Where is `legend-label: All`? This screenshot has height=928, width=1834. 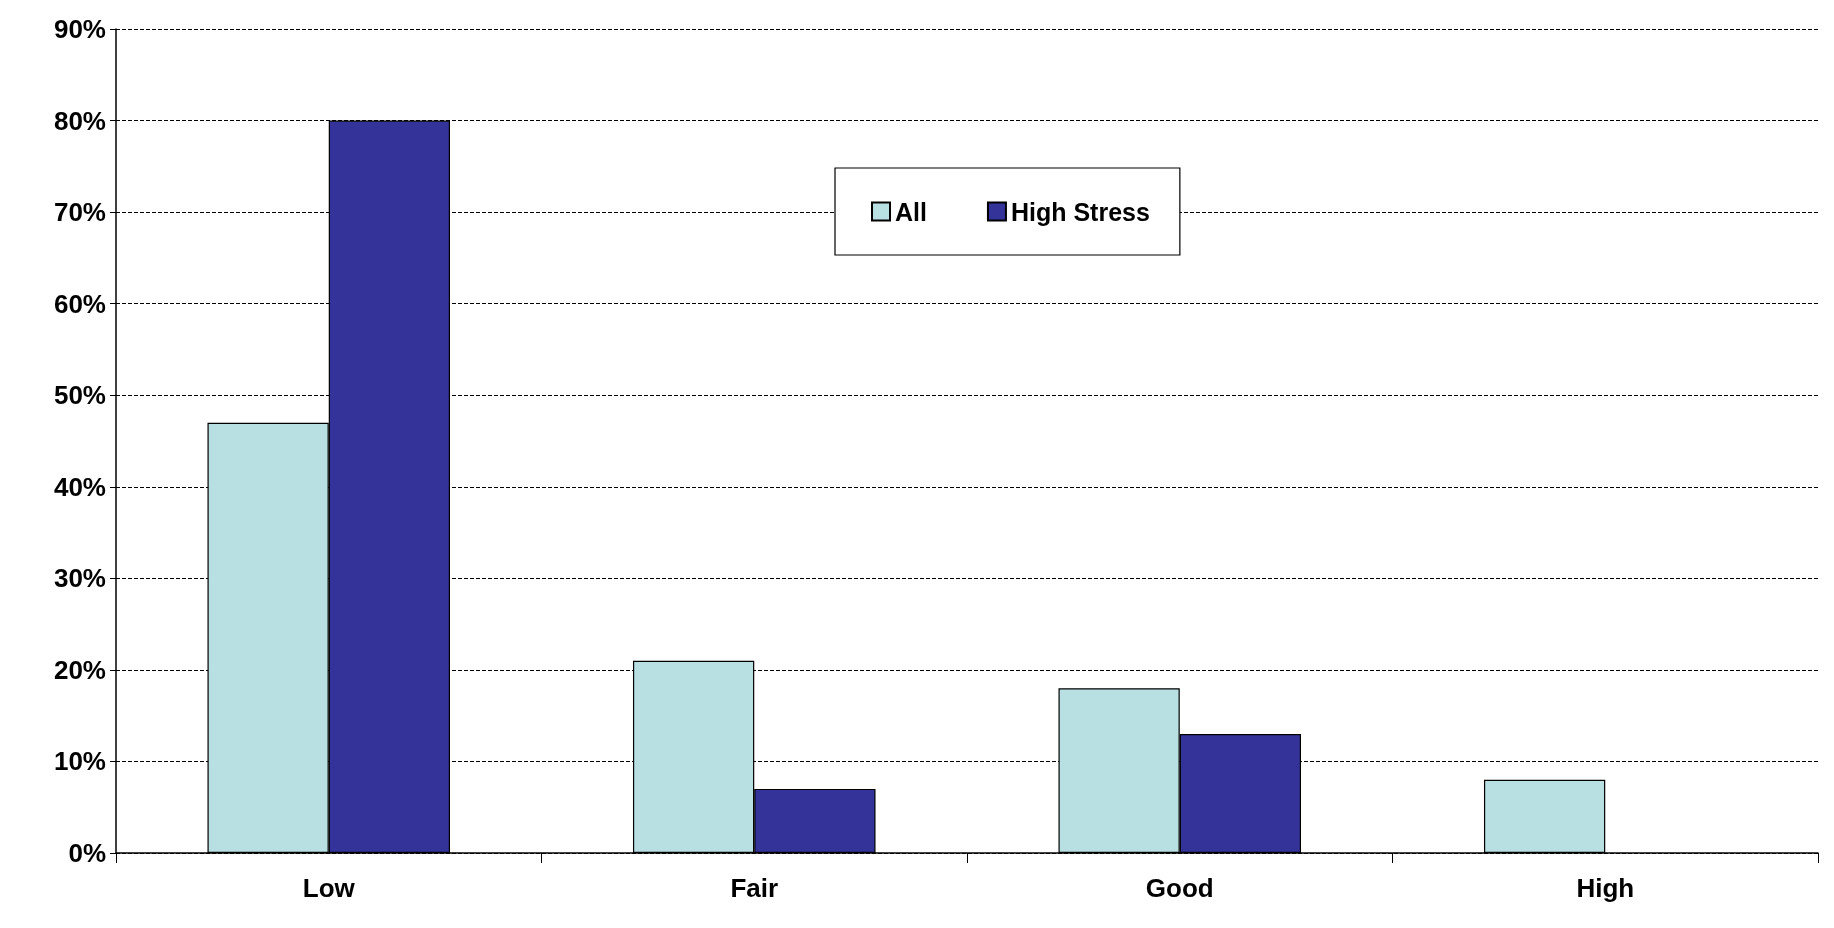 legend-label: All is located at coordinates (911, 211).